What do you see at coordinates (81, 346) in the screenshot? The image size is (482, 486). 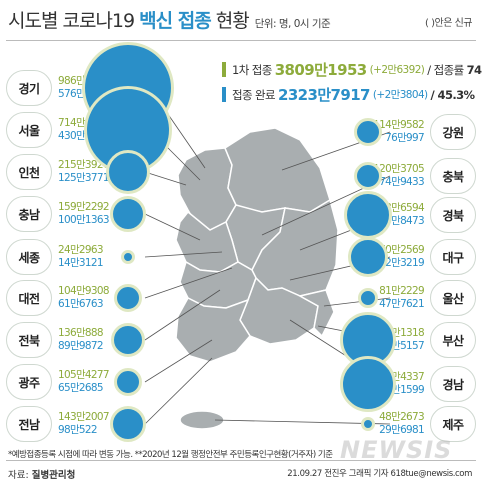 I see `region-full-dose: 89만9872` at bounding box center [81, 346].